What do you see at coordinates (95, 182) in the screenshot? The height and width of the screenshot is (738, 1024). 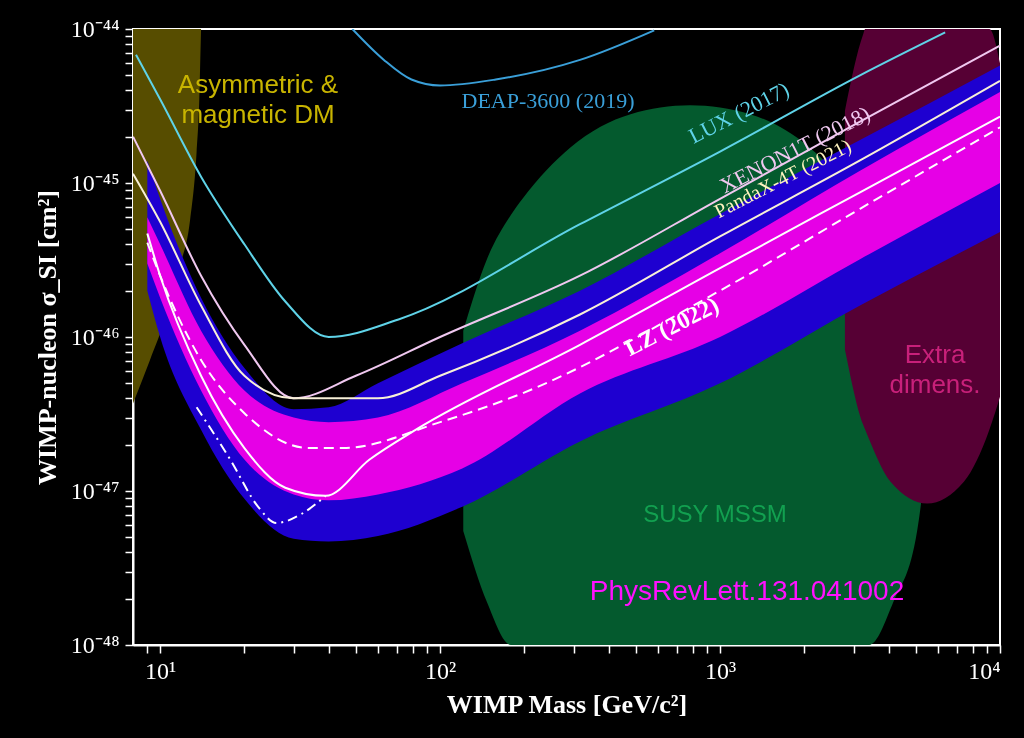 I see `y-tick-label: 10⁻⁴⁵` at bounding box center [95, 182].